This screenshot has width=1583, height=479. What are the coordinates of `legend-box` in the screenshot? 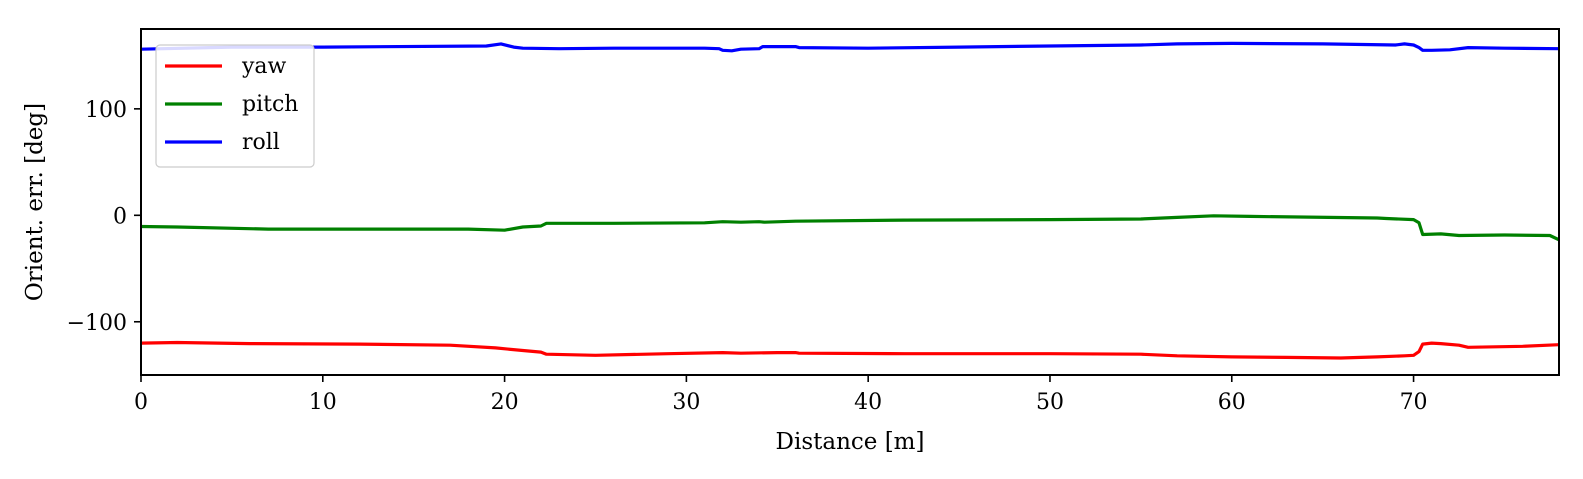 It's located at (235, 106).